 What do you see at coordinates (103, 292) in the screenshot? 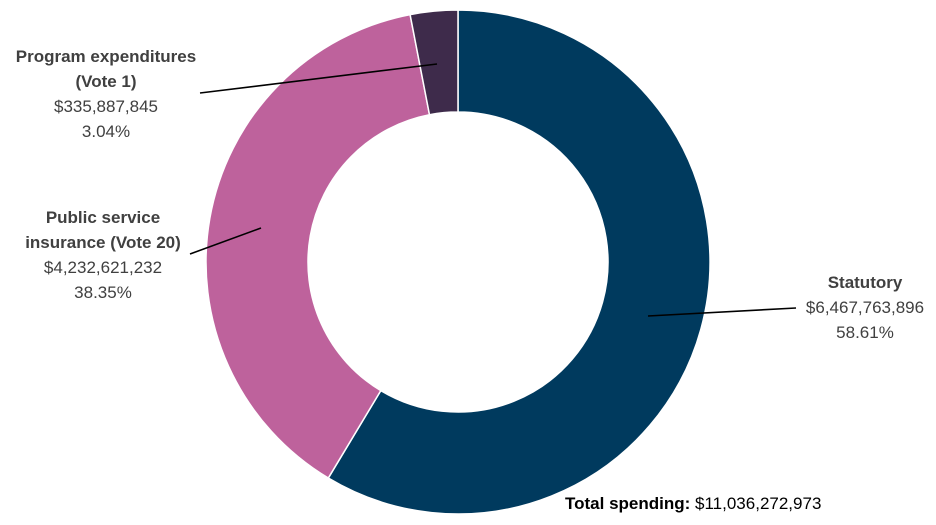
I see `slice-percent: 38.35%` at bounding box center [103, 292].